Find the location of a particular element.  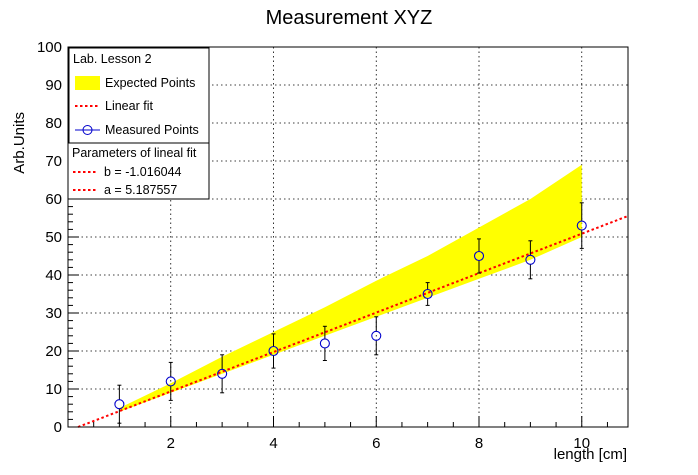

x-tick-label: 6 is located at coordinates (376, 443).